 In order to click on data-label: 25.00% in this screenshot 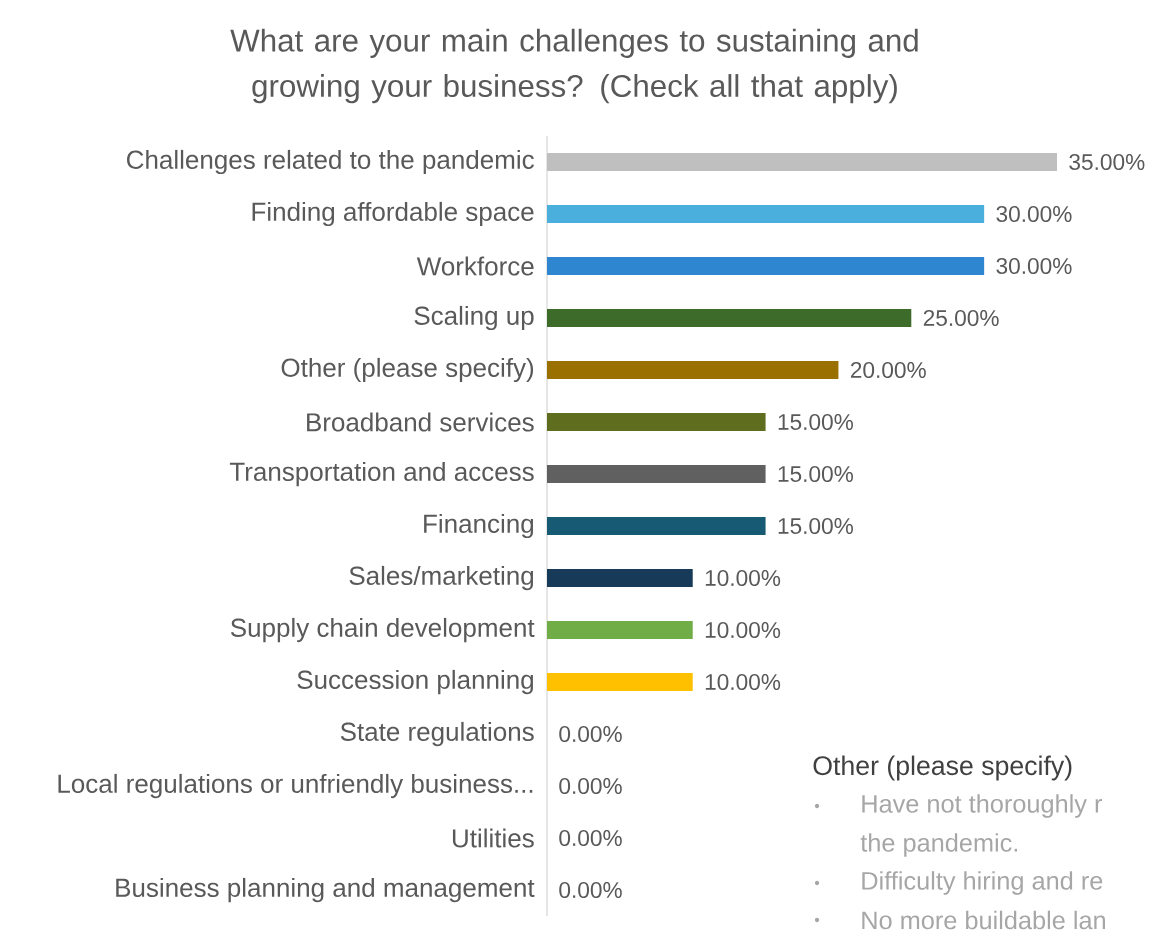, I will do `click(961, 318)`.